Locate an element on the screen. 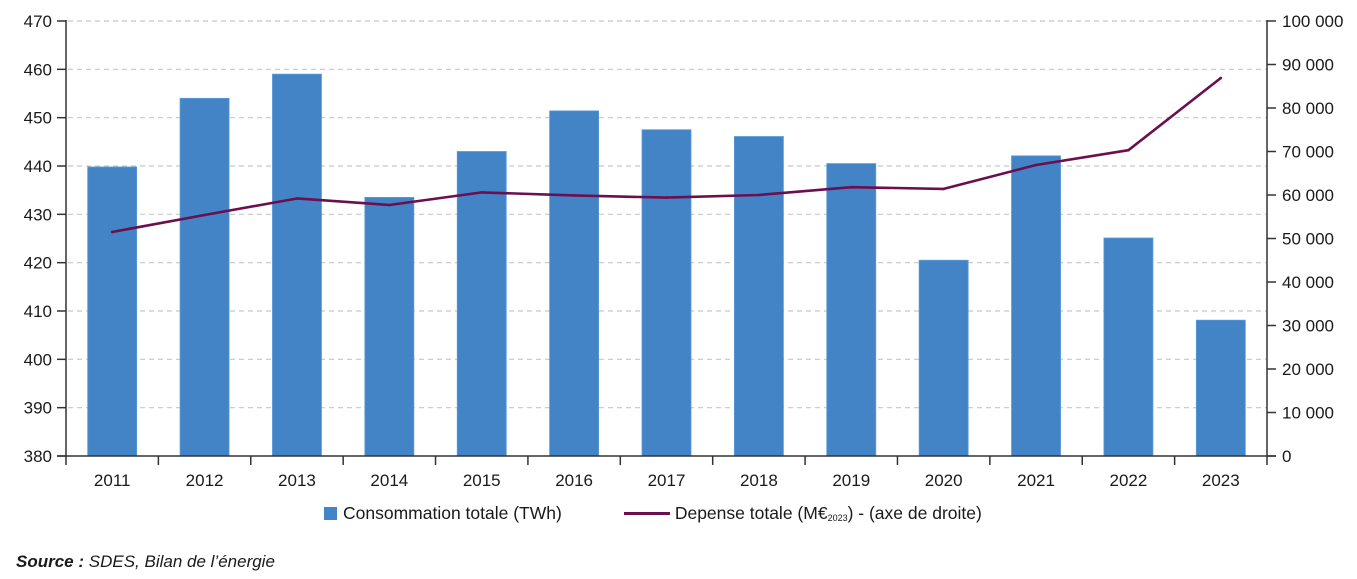 The height and width of the screenshot is (579, 1357). right-tick-label: 70 000 is located at coordinates (1308, 152).